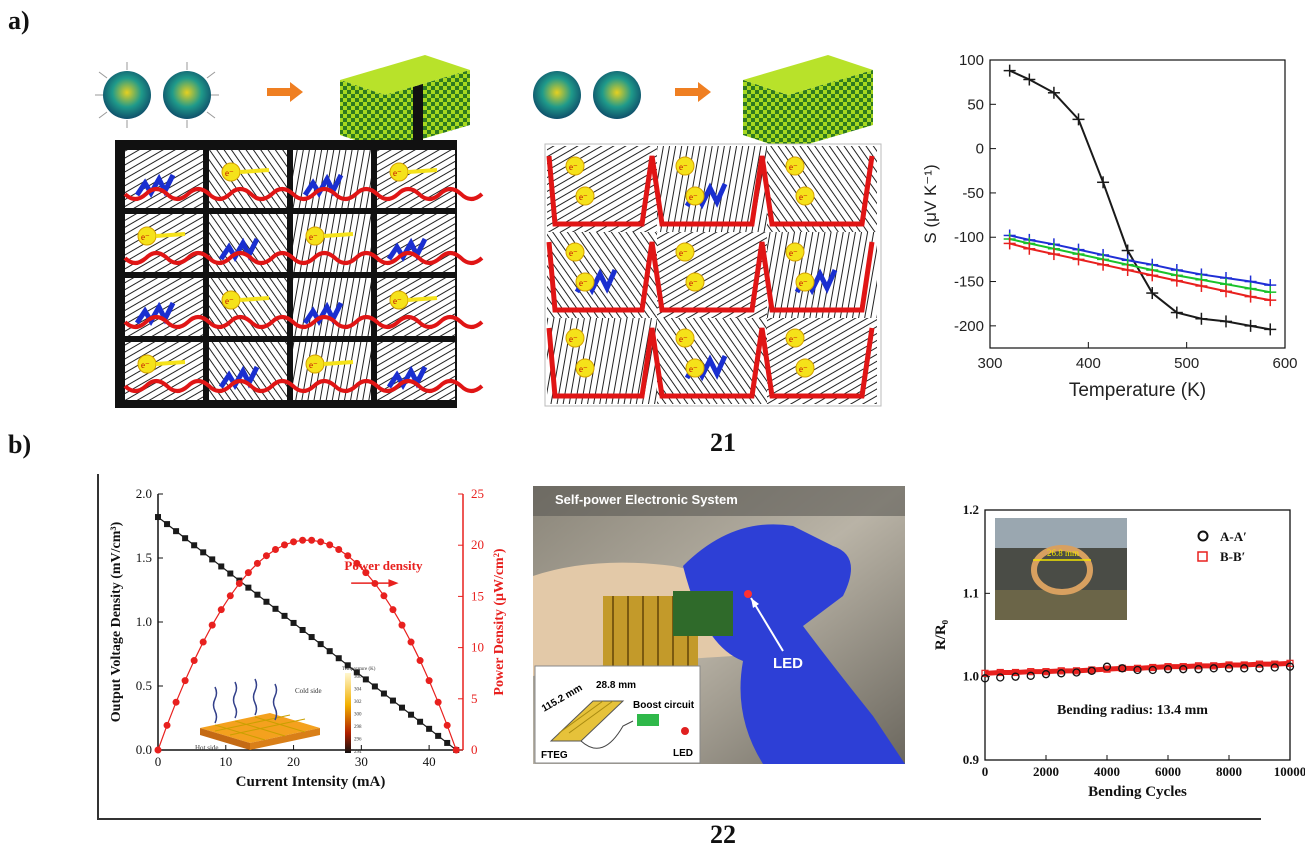  I want to click on photo-title: Self-power Electronic System, so click(646, 499).